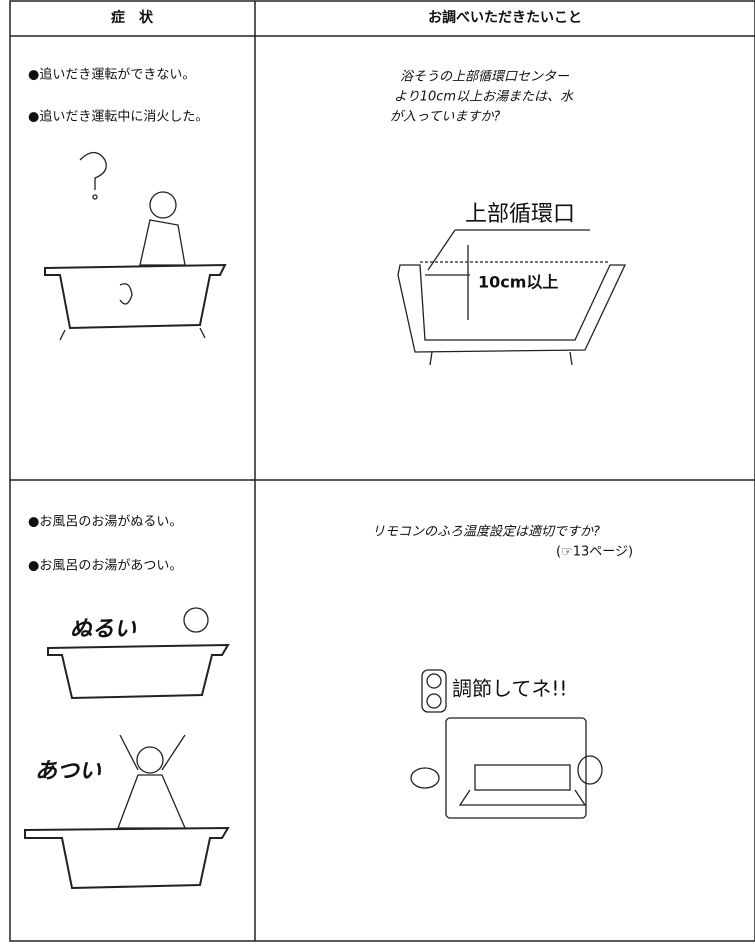 The width and height of the screenshot is (755, 945). Describe the element at coordinates (68, 771) in the screenshot. I see `illustration-label: あつい` at that location.